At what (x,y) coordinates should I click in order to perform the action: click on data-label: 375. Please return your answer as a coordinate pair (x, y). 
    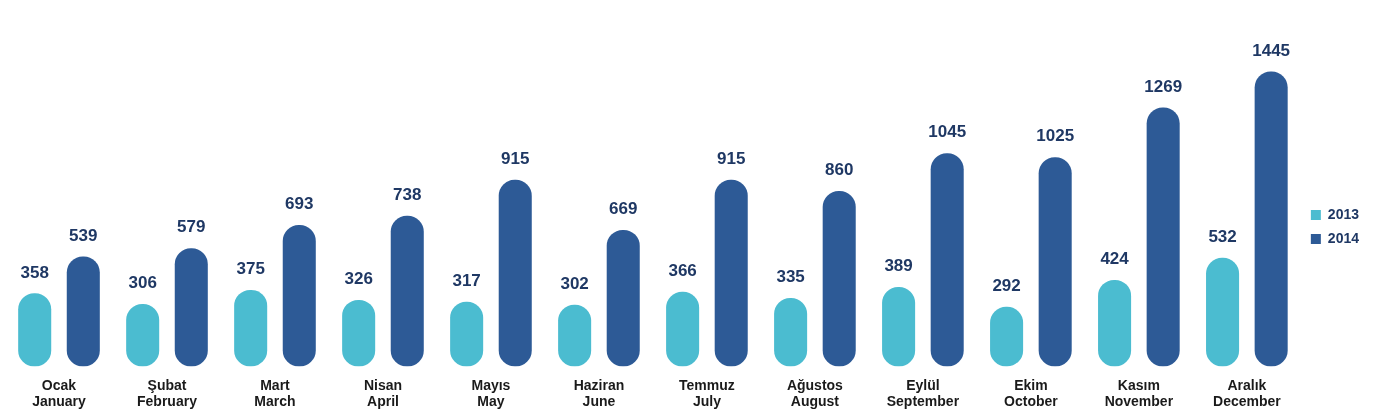
    Looking at the image, I should click on (250, 269).